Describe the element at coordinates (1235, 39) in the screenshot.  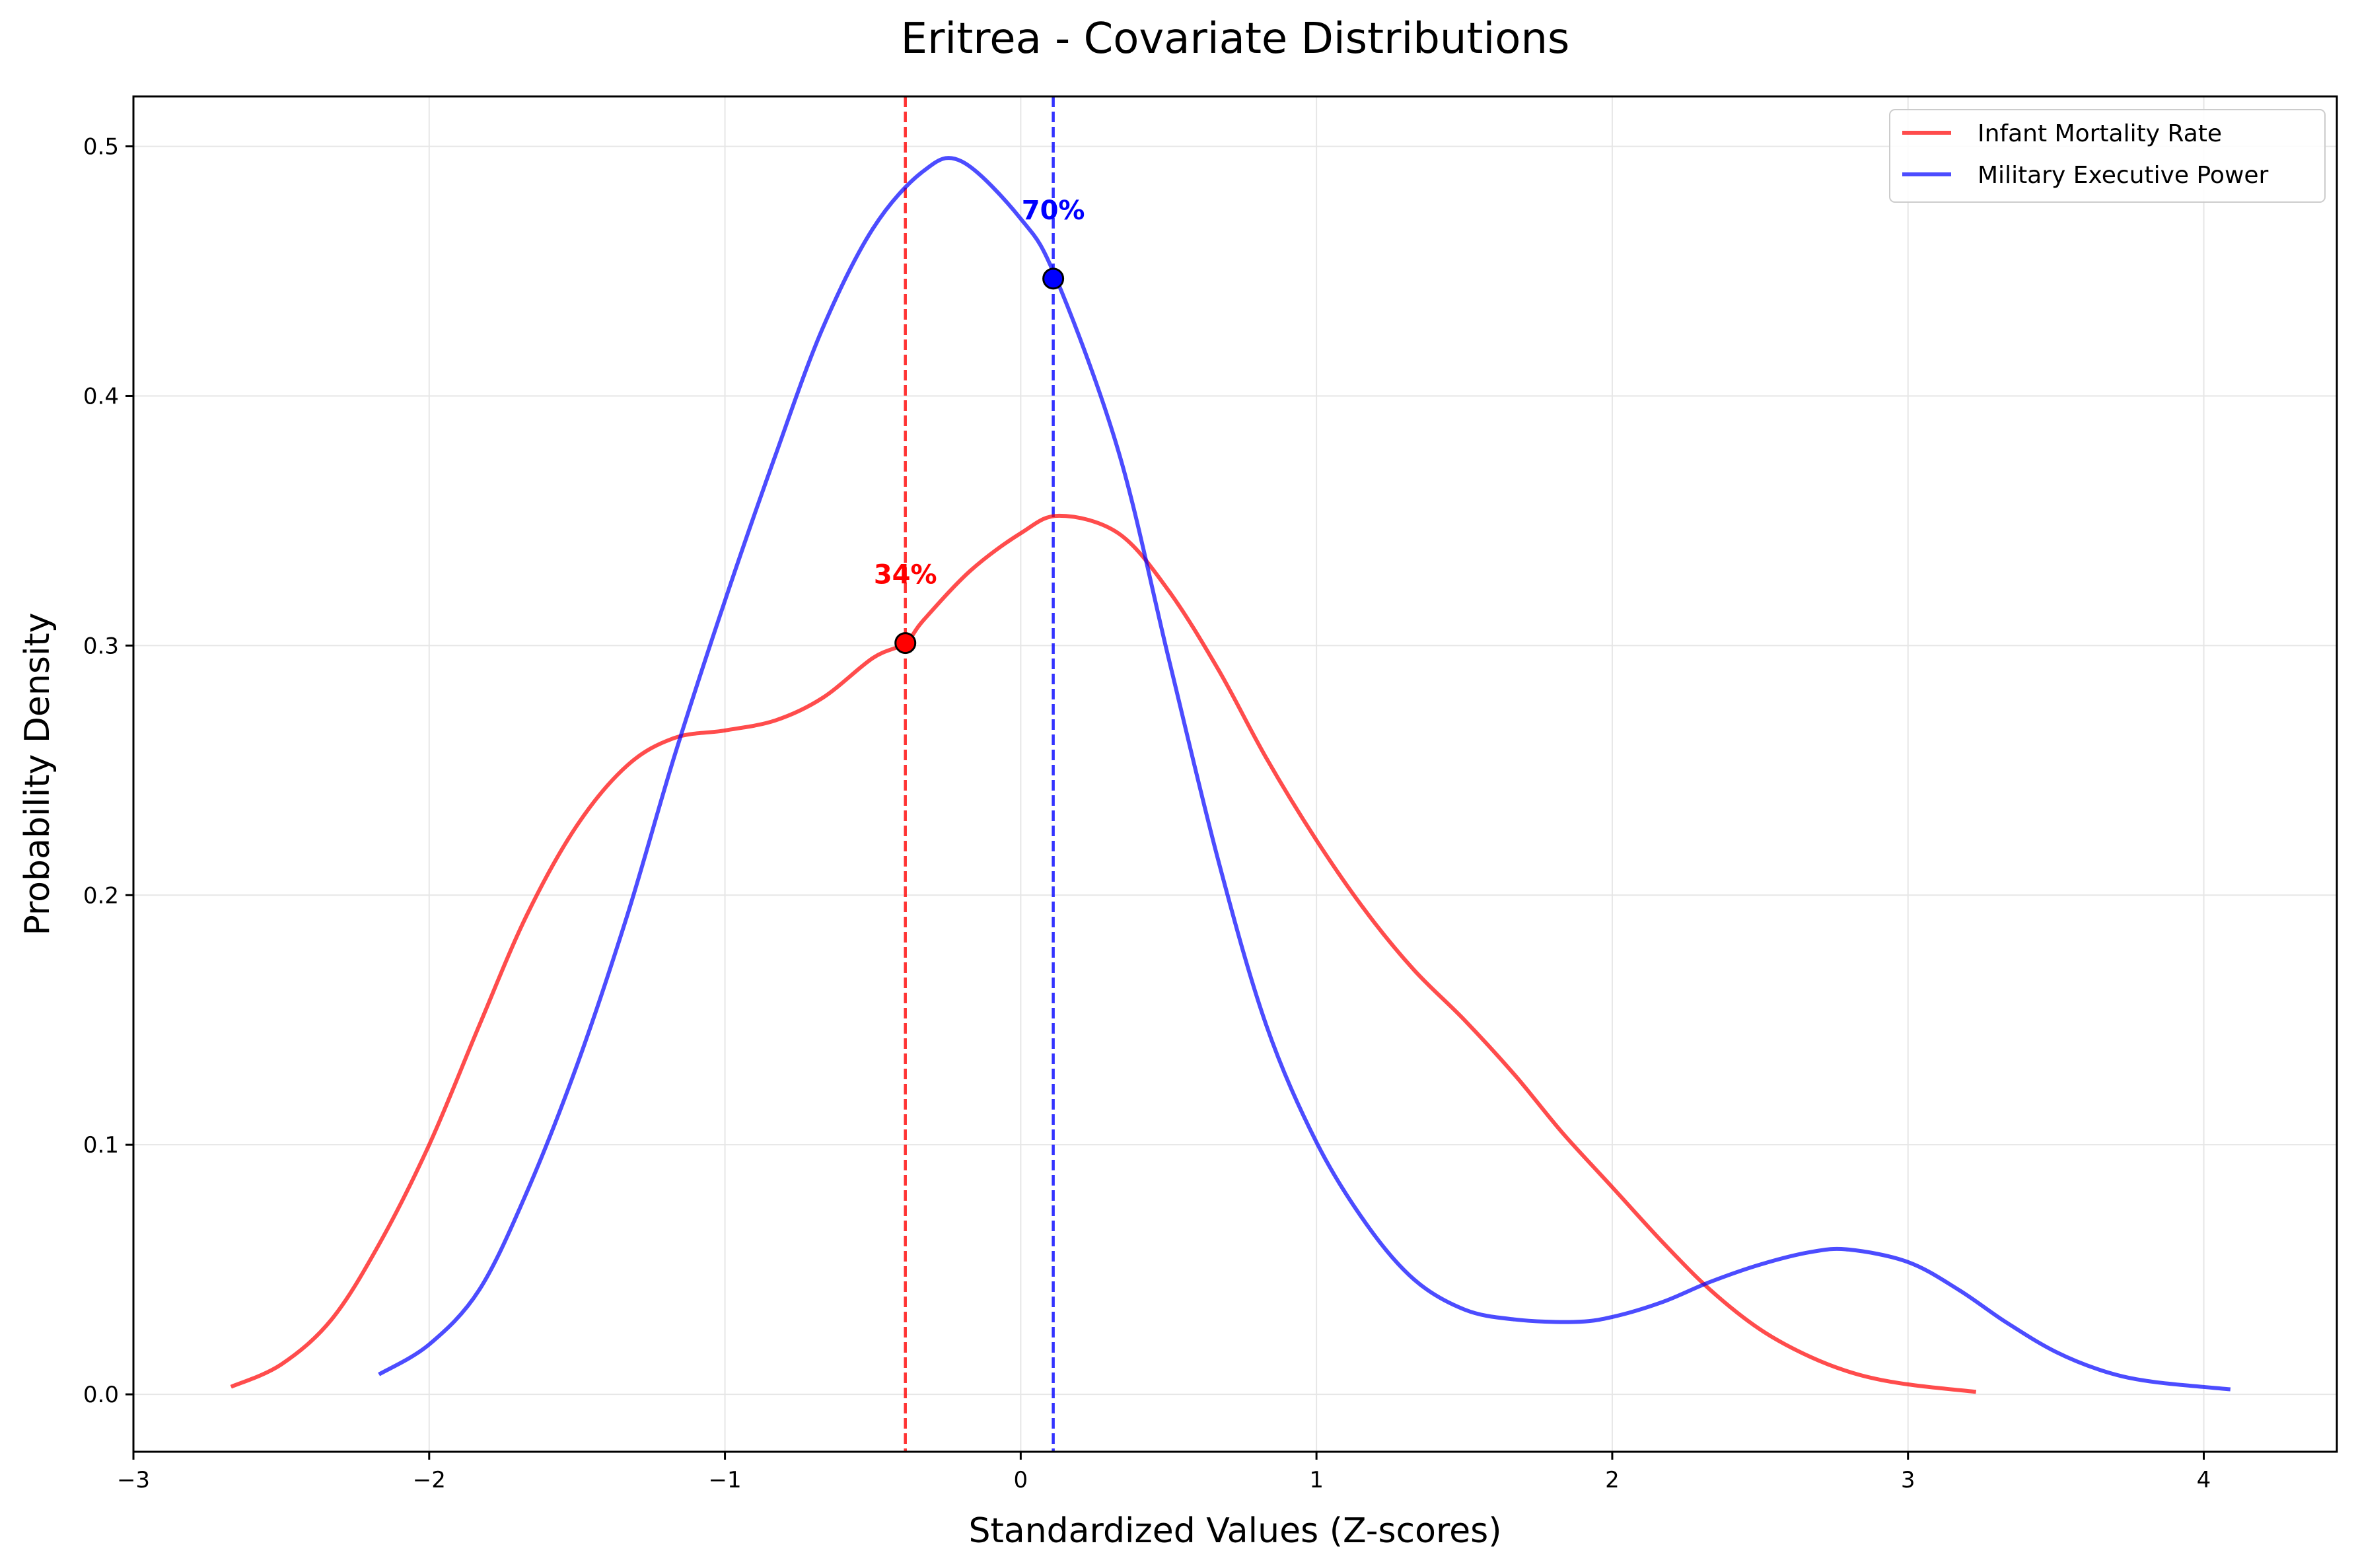
I see `chart-title: Eritrea - Covariate Distributions` at that location.